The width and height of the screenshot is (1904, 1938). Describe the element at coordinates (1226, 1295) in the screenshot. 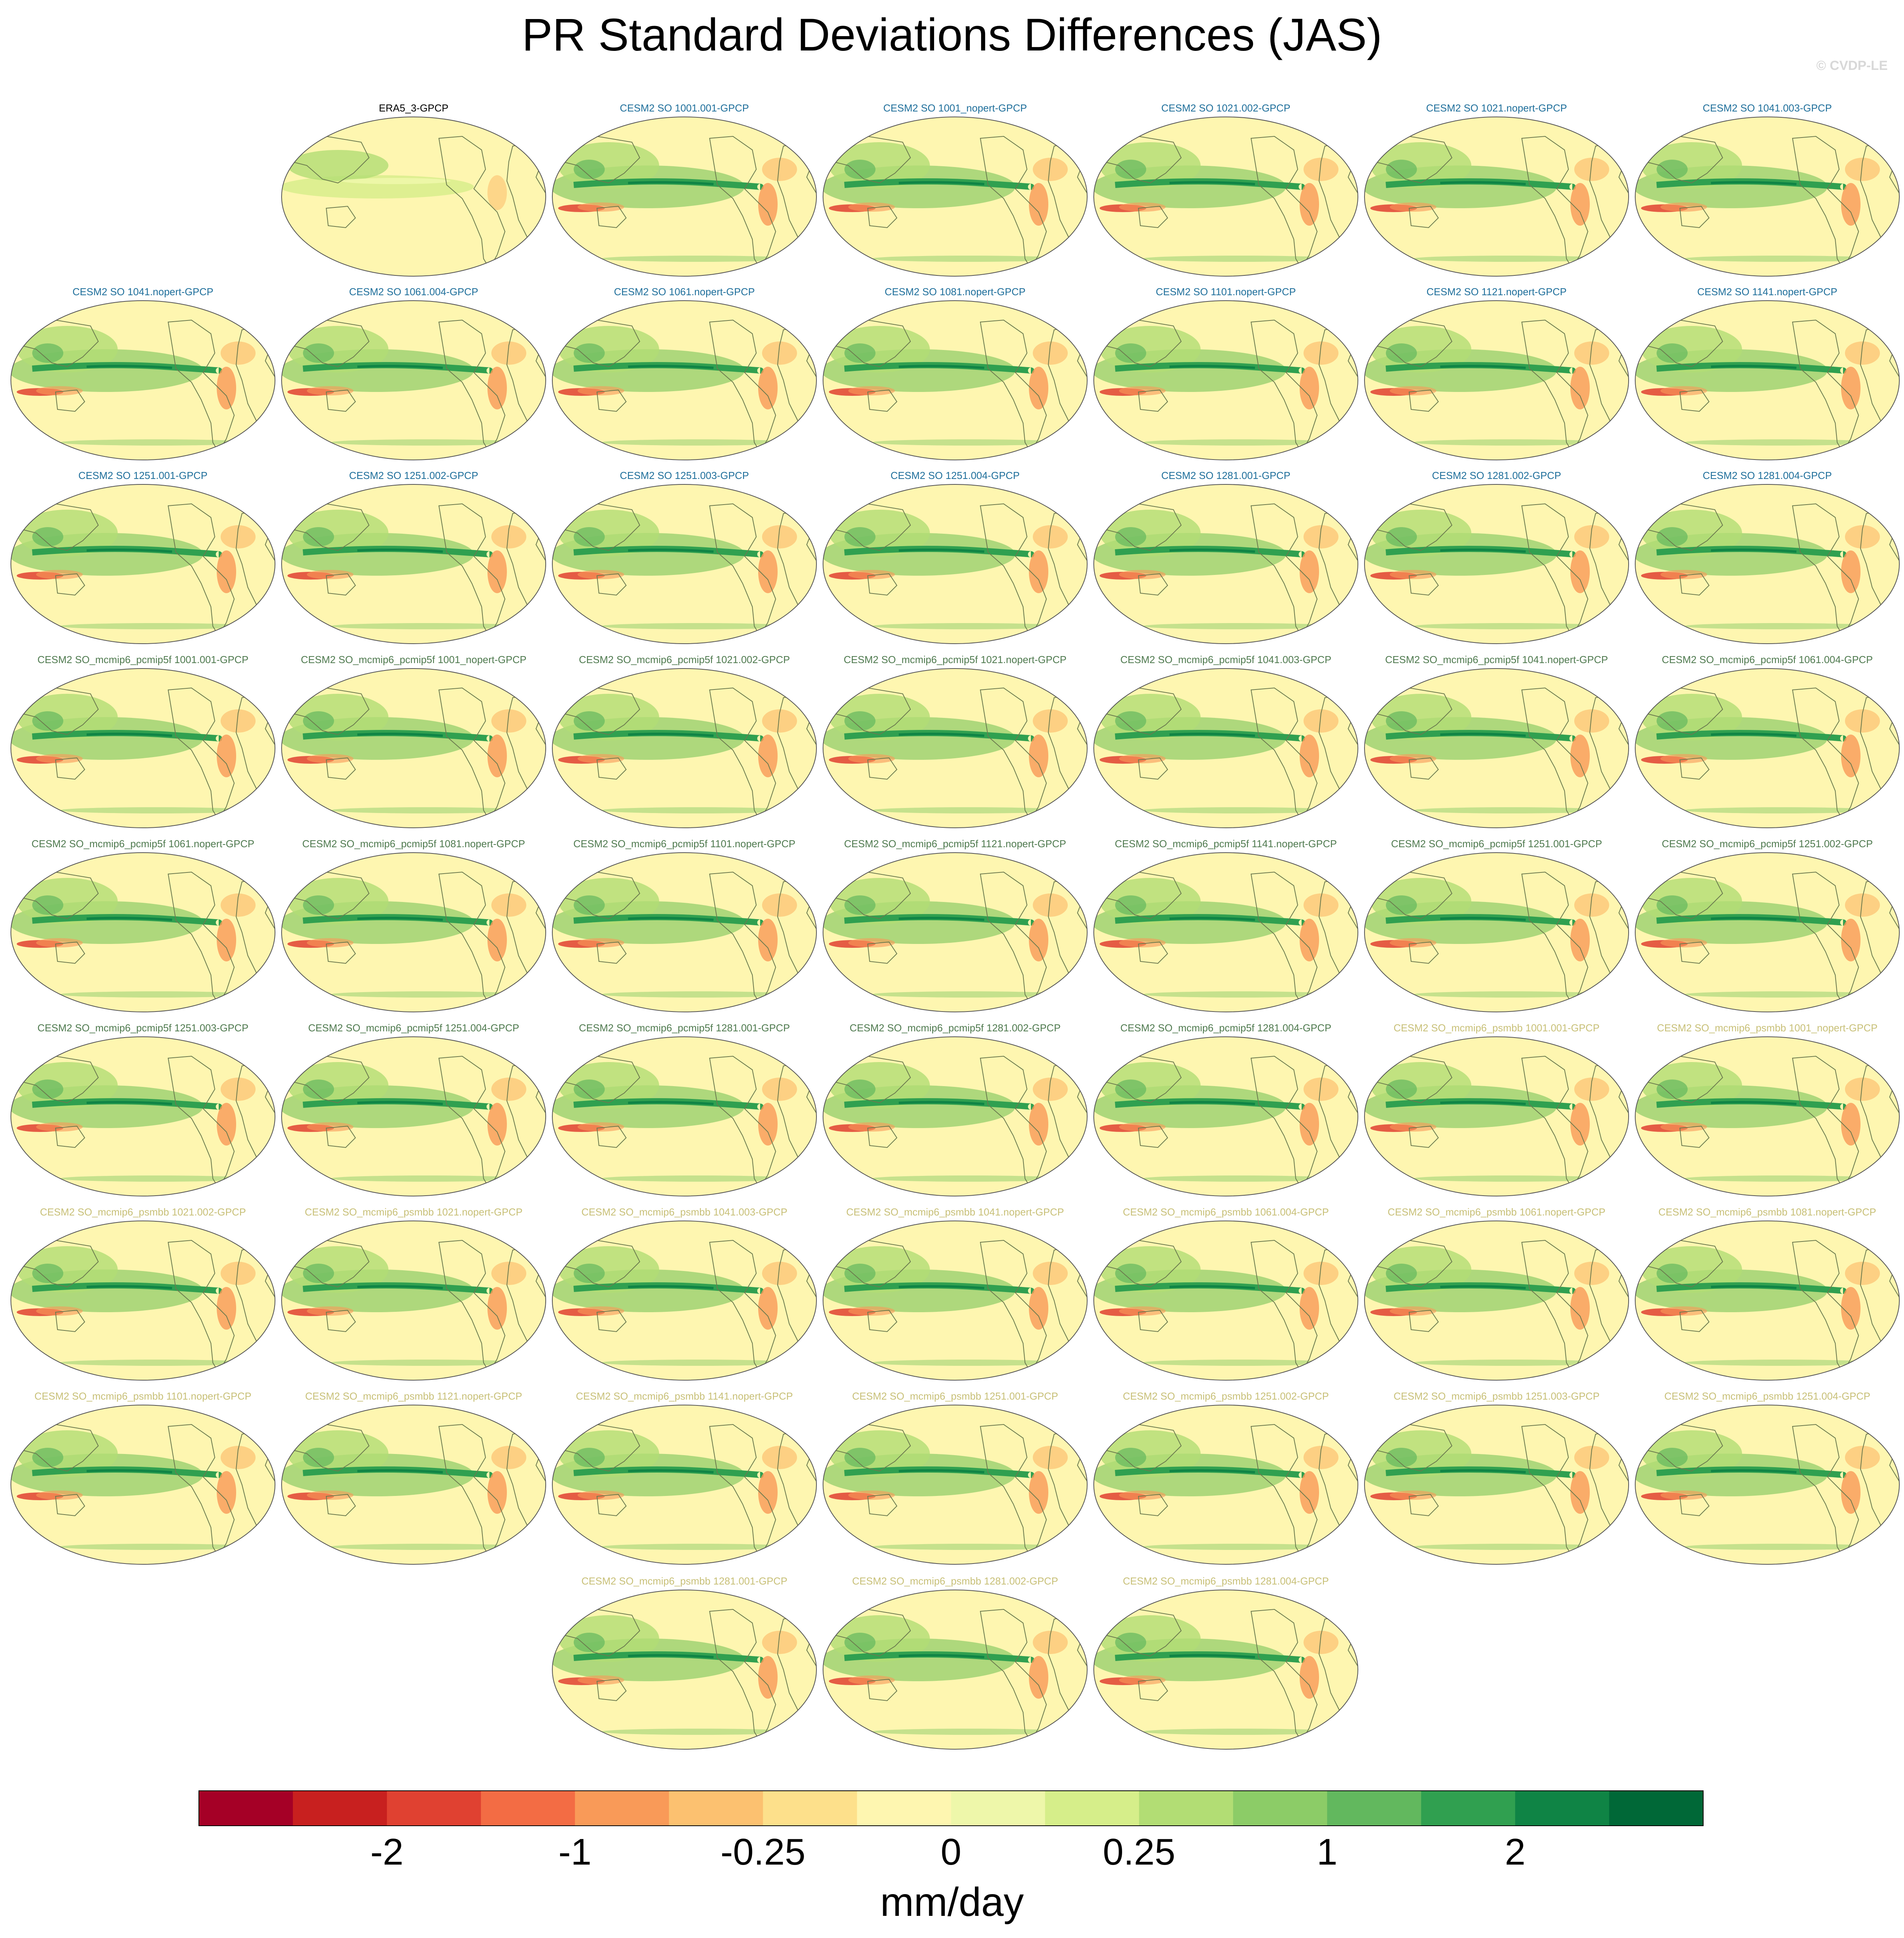

I see `map-panel: CESM2 SO_mcmip6_psmbb 1061.004-GPCP` at that location.